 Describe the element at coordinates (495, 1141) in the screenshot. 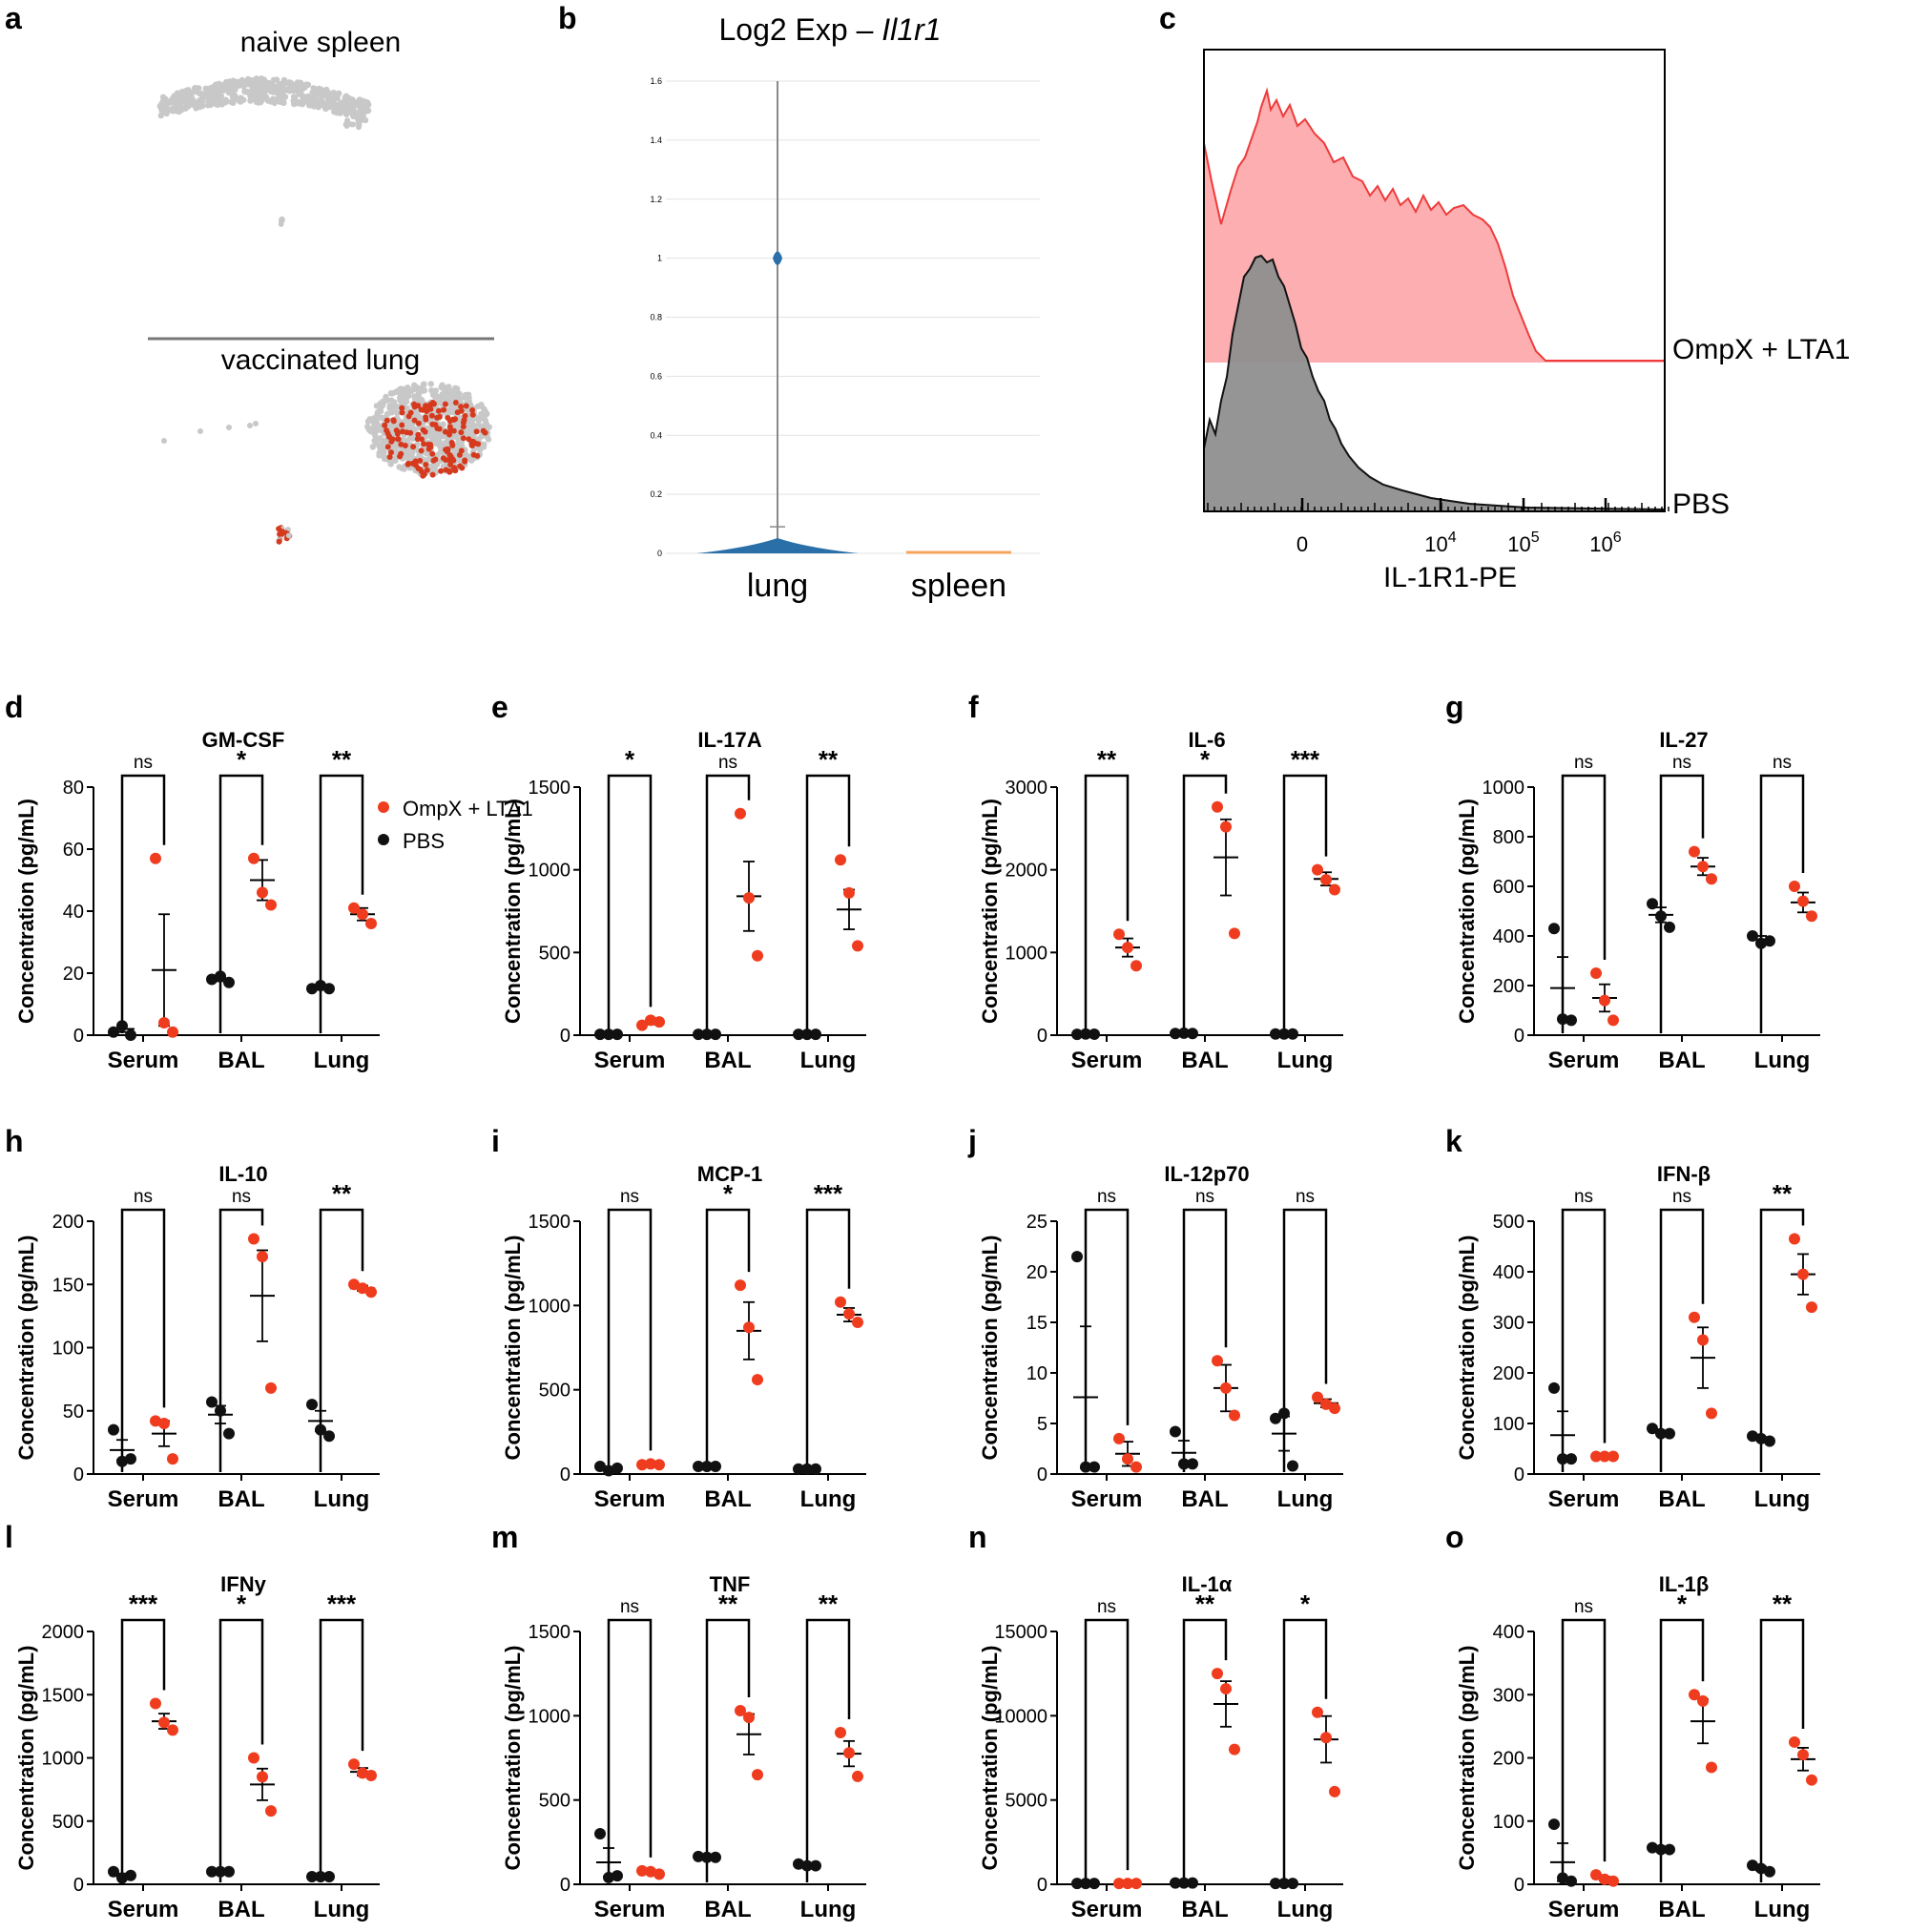

I see `panel-letter: i` at that location.